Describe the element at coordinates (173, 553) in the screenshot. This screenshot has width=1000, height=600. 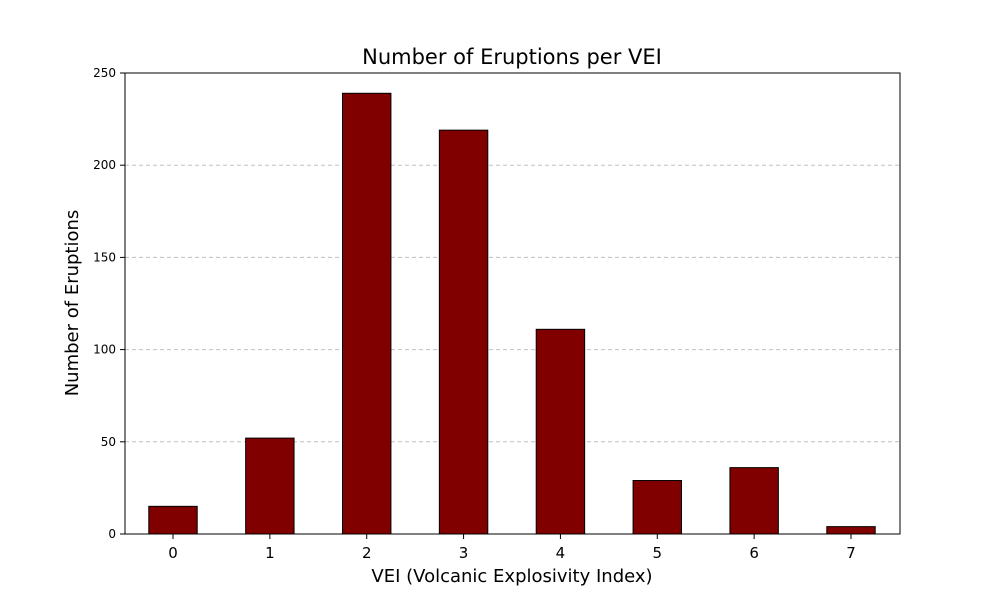
I see `x-tick-label: 0` at that location.